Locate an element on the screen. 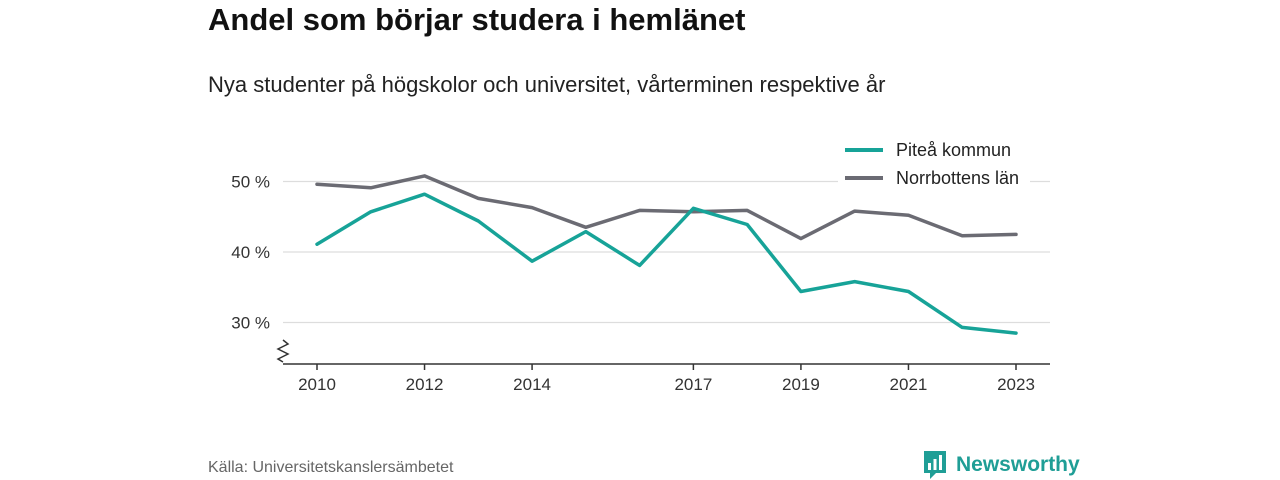 The height and width of the screenshot is (480, 1280). x-tick-label: 2014 is located at coordinates (532, 384).